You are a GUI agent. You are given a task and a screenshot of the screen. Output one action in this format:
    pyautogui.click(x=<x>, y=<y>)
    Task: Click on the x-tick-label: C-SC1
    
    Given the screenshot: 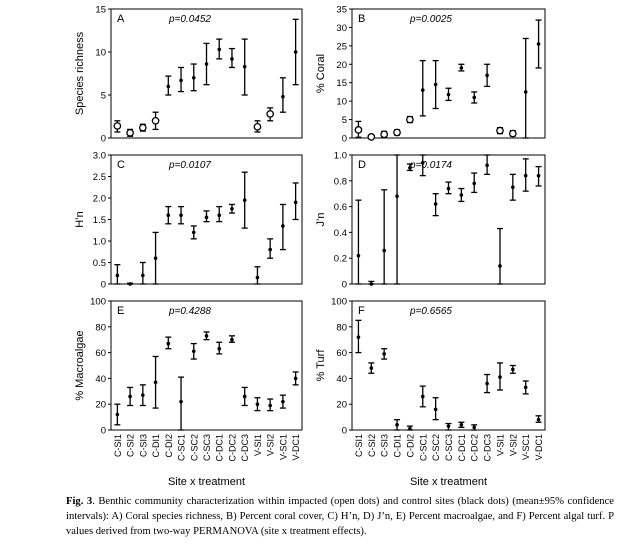 What is the action you would take?
    pyautogui.click(x=182, y=447)
    